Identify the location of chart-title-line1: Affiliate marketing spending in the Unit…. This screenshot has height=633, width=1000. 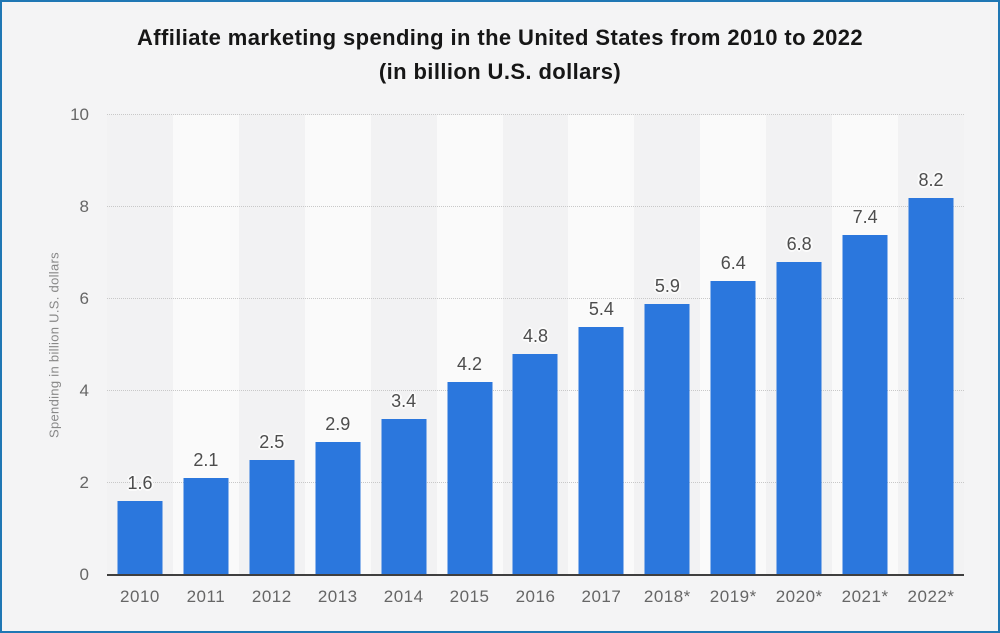
(500, 37).